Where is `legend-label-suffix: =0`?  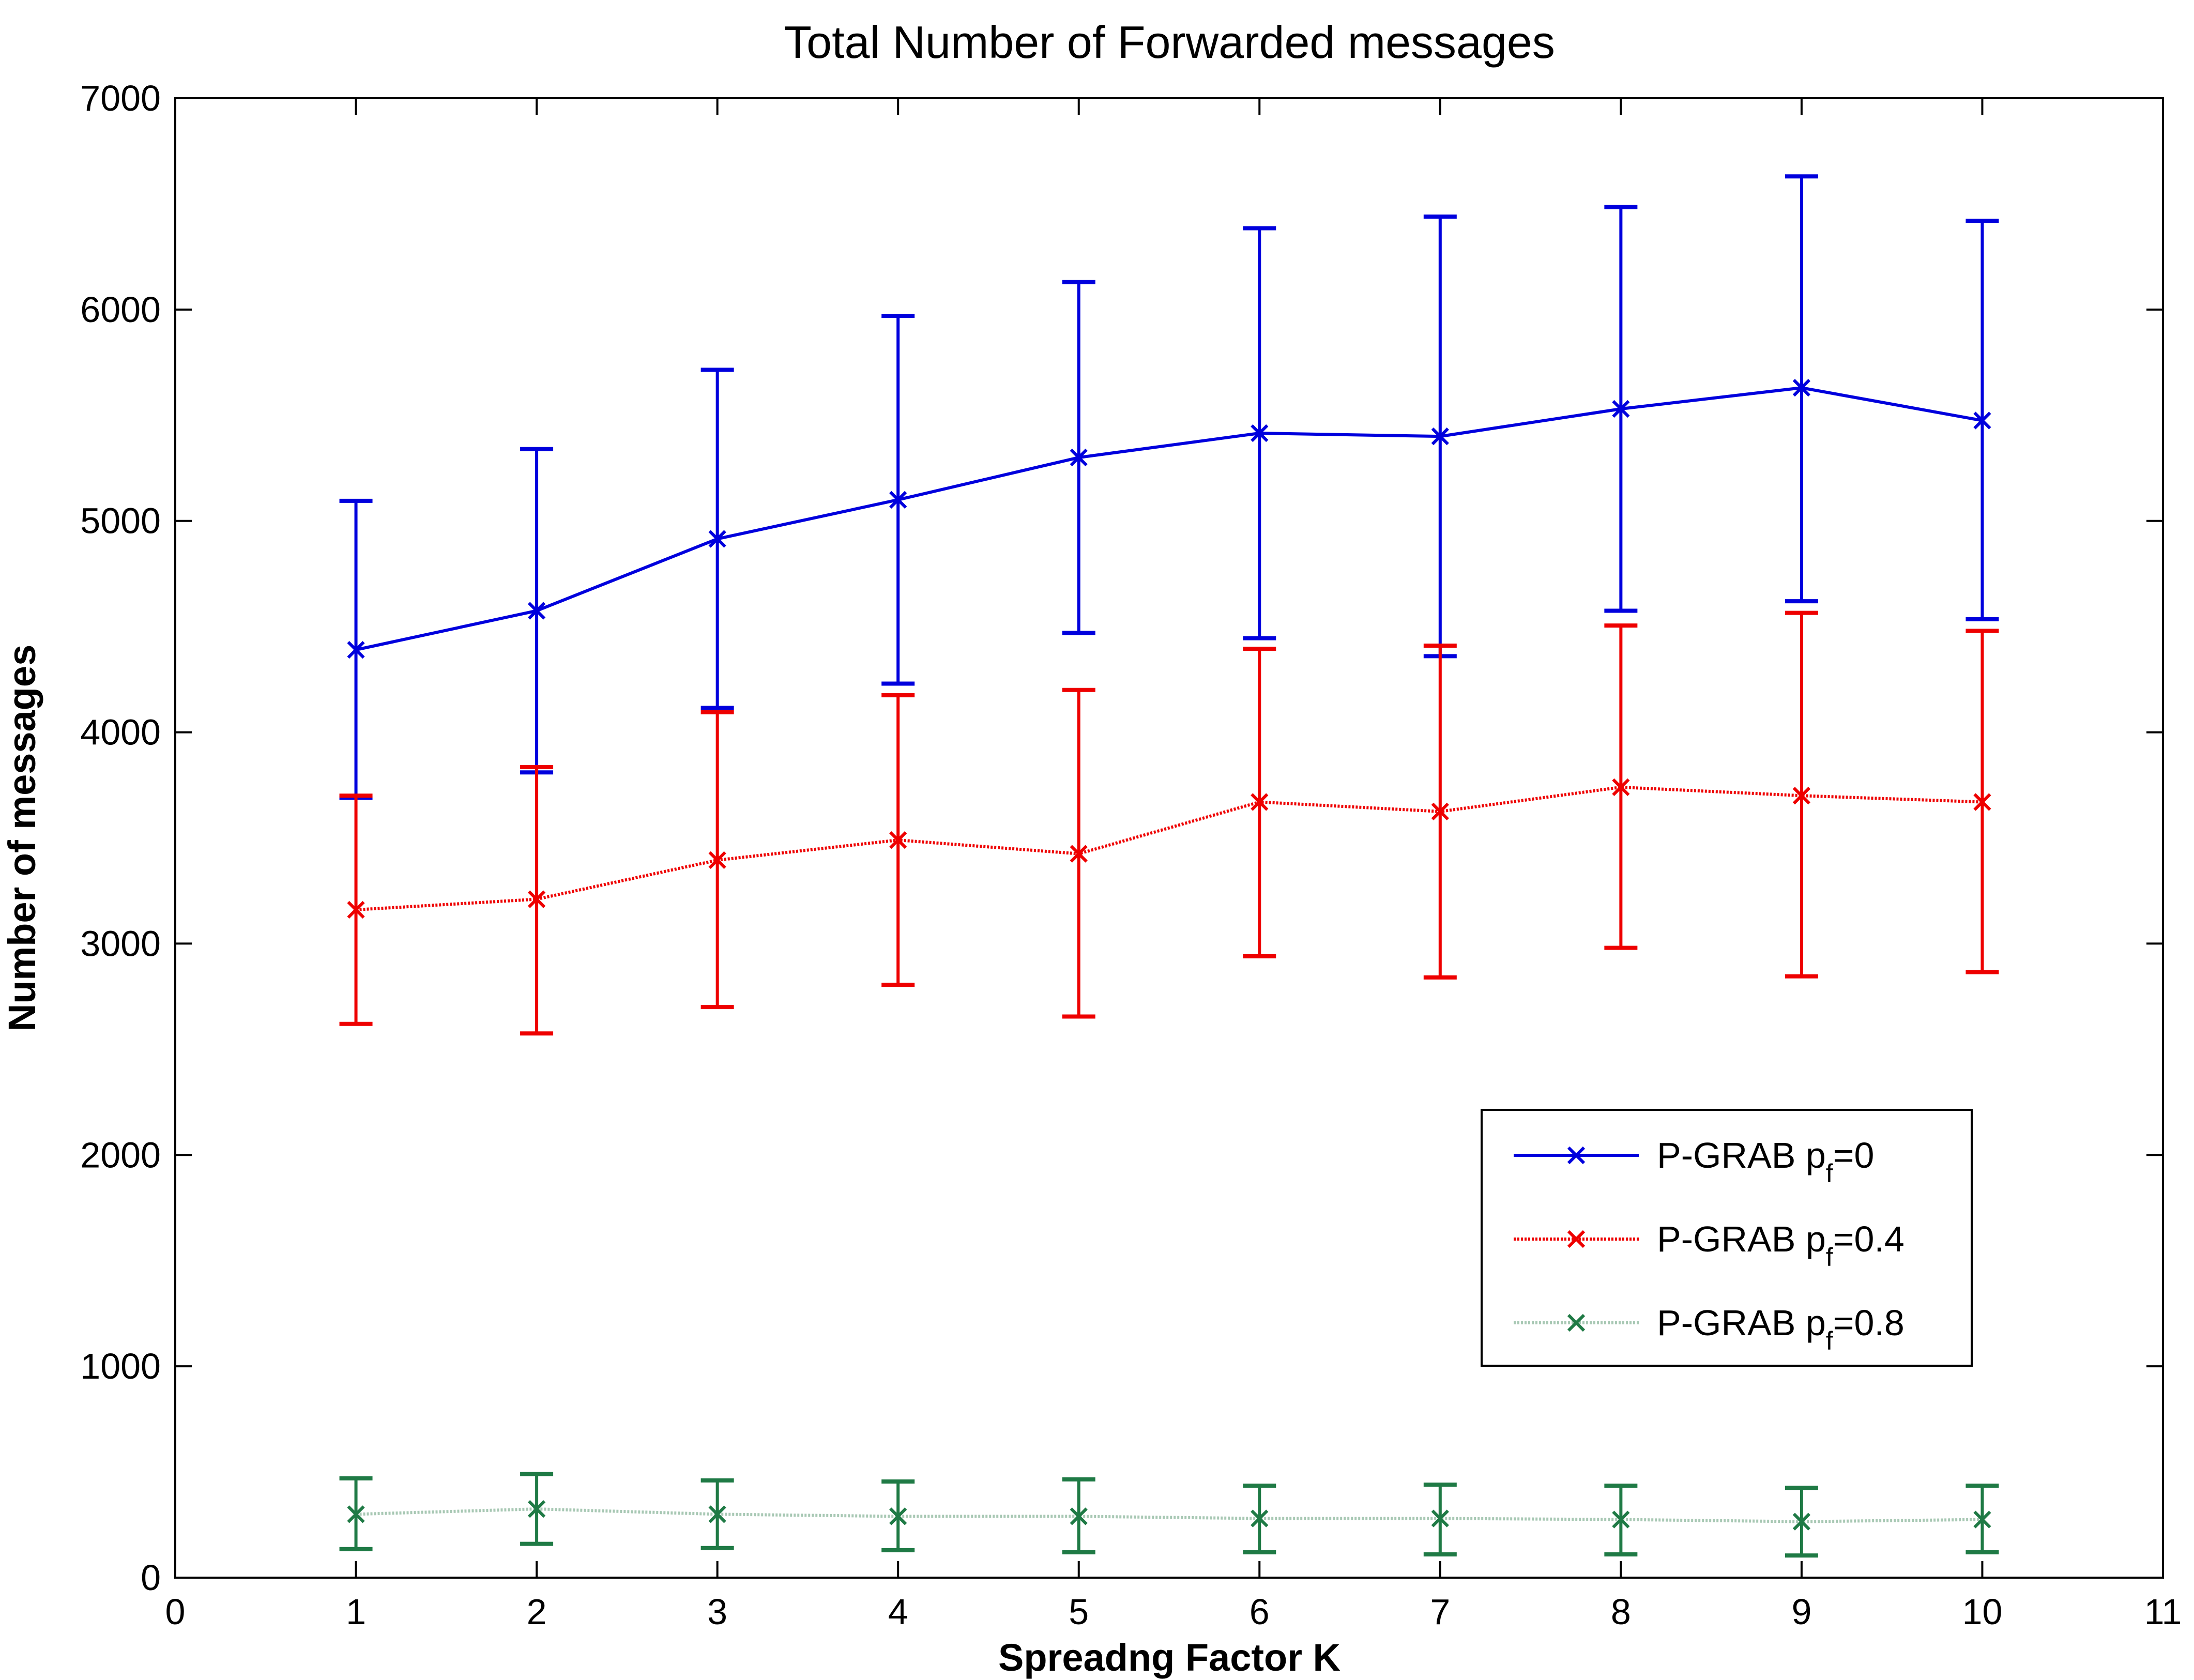 legend-label-suffix: =0 is located at coordinates (1854, 1155).